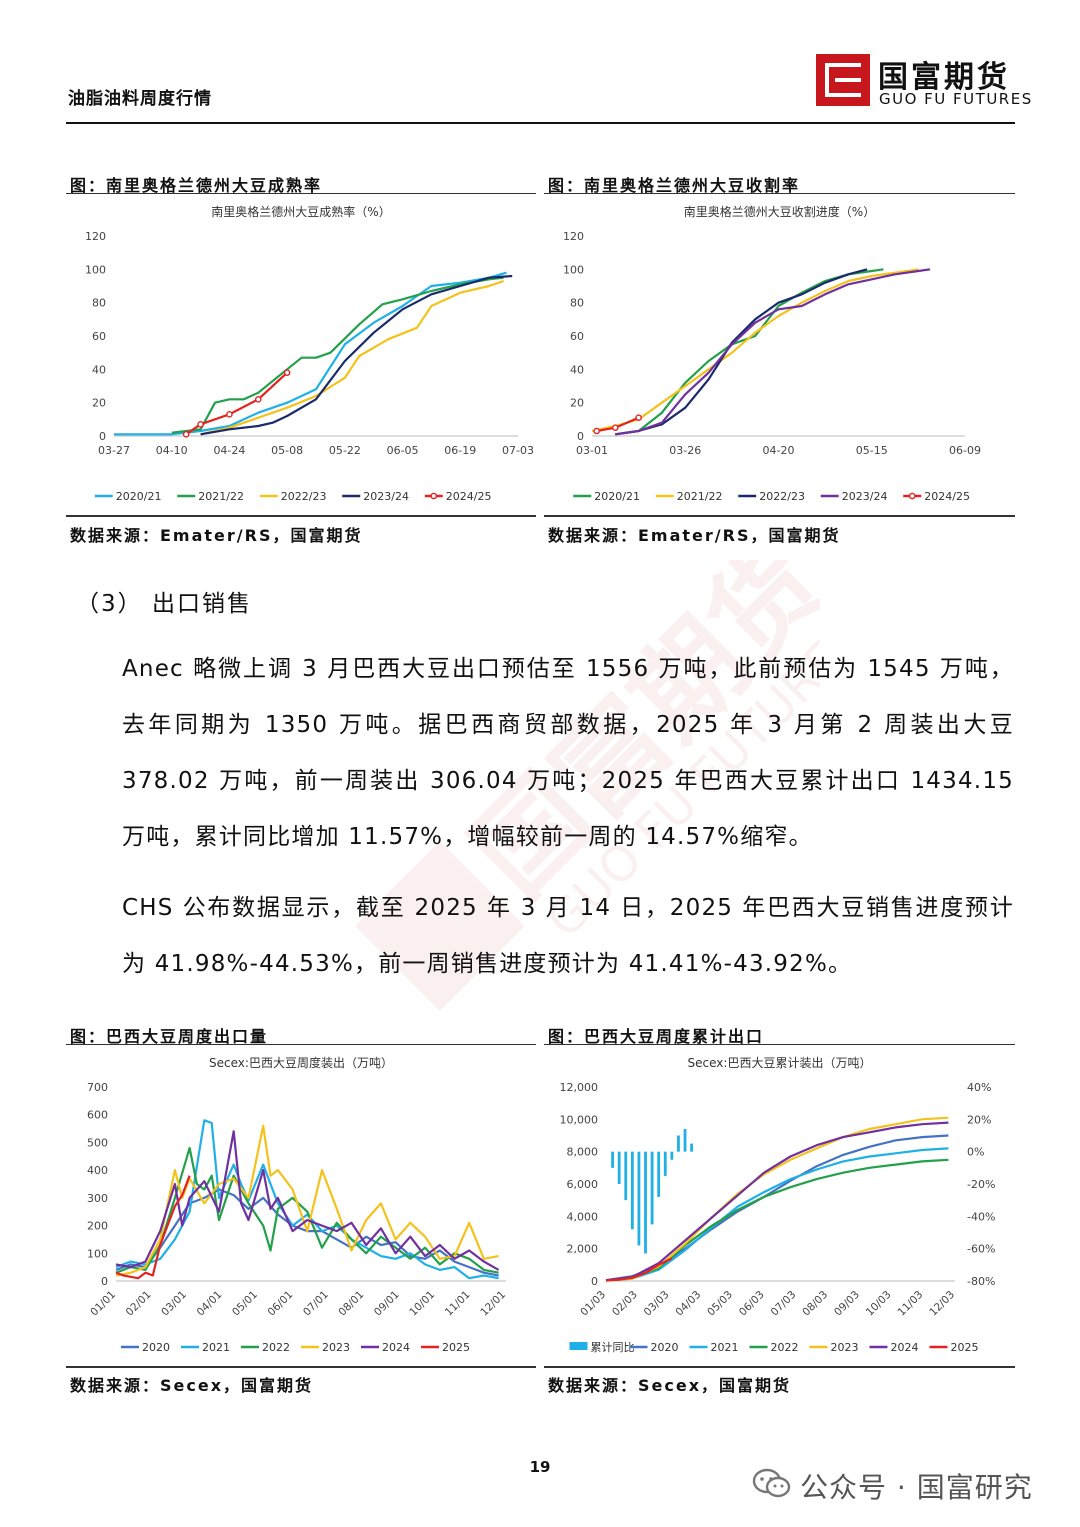 The width and height of the screenshot is (1080, 1527). What do you see at coordinates (688, 1304) in the screenshot?
I see `x-tick-label: 04/03` at bounding box center [688, 1304].